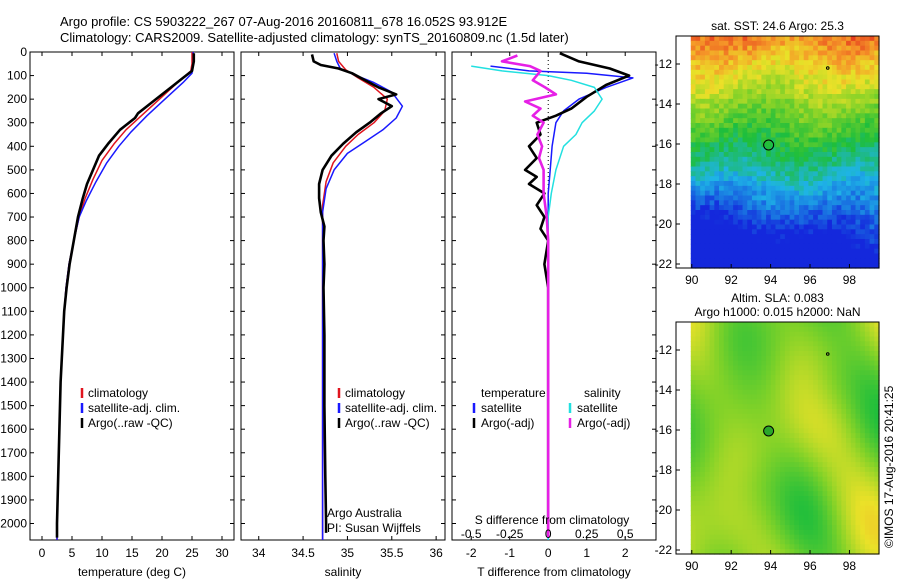  I want to click on x-axis-label: temperature (deg C), so click(132, 572).